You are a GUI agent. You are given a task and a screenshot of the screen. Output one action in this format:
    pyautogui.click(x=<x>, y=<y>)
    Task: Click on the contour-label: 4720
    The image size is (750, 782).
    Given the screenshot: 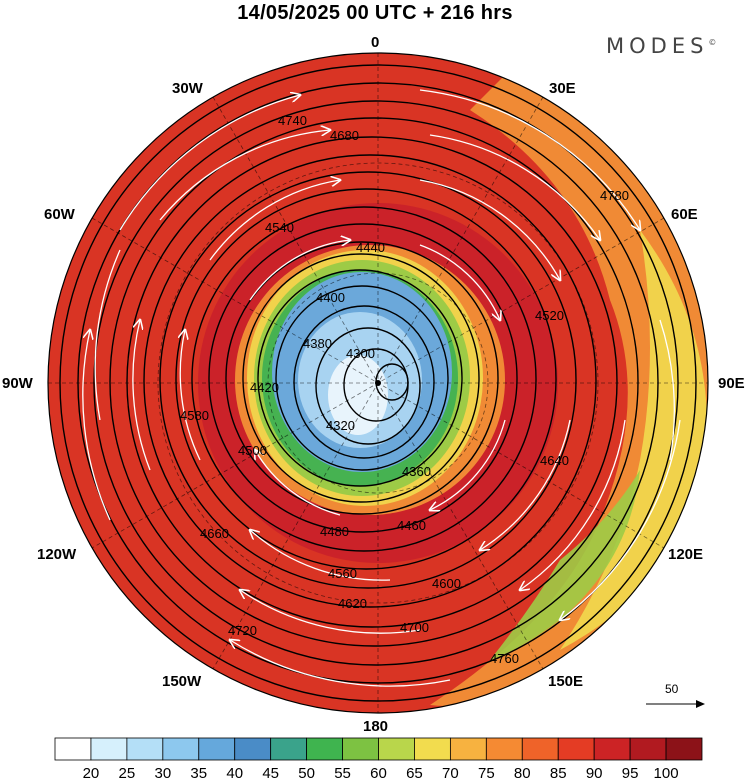 What is the action you would take?
    pyautogui.click(x=242, y=630)
    